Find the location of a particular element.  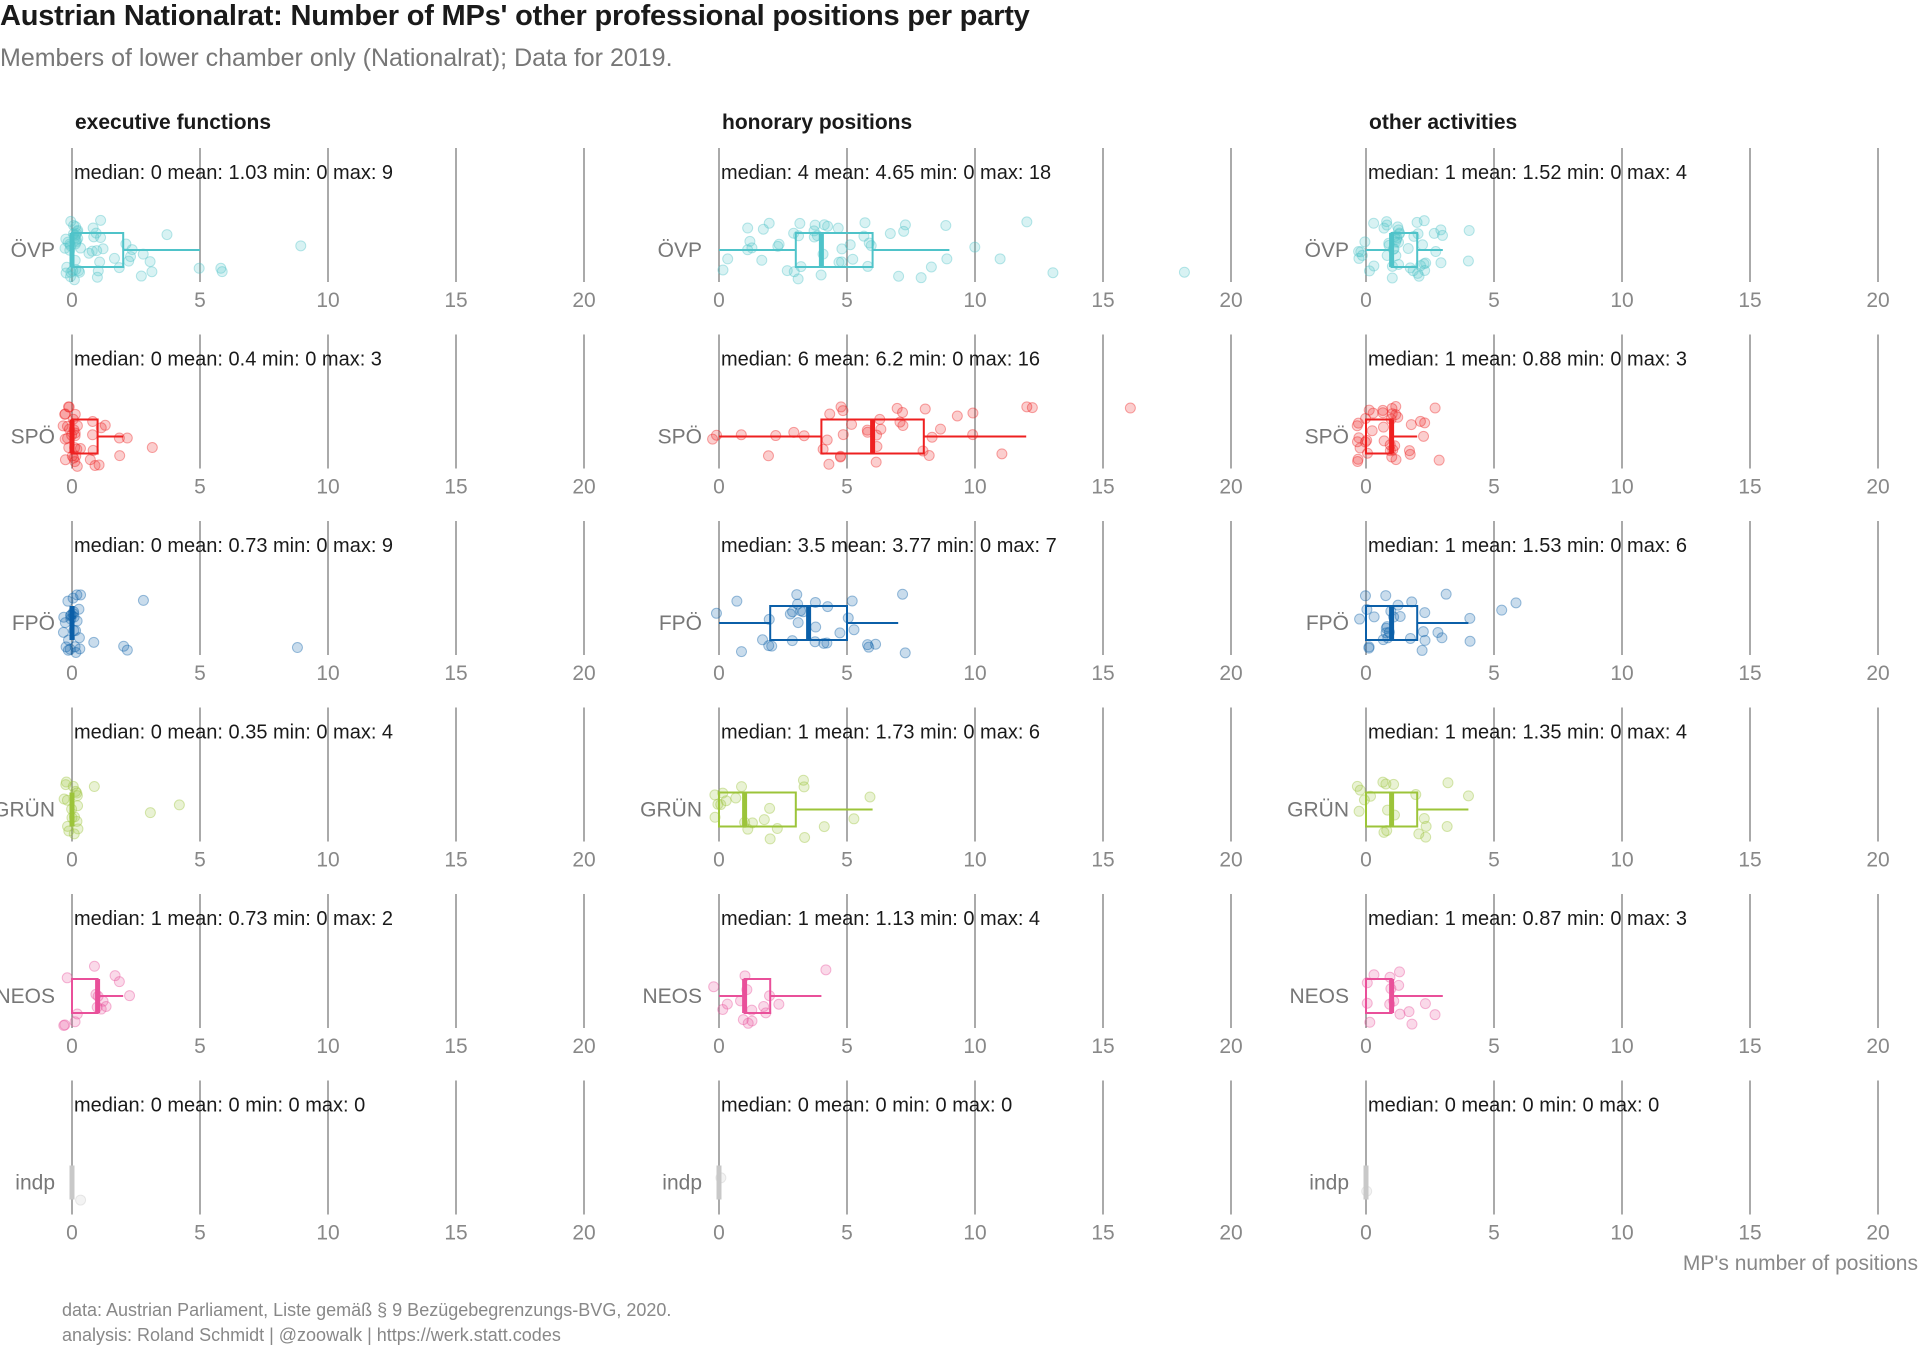

stats-annotation: median: 0 mean: 0.35 min: 0 max: 4 is located at coordinates (233, 733).